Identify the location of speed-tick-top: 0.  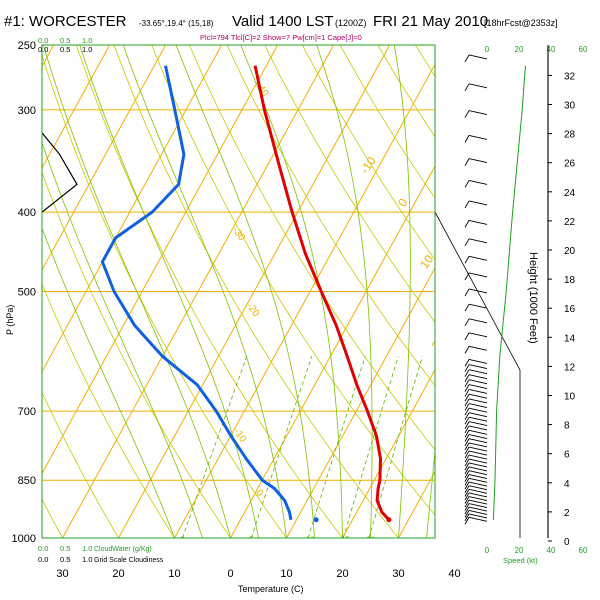
(487, 49).